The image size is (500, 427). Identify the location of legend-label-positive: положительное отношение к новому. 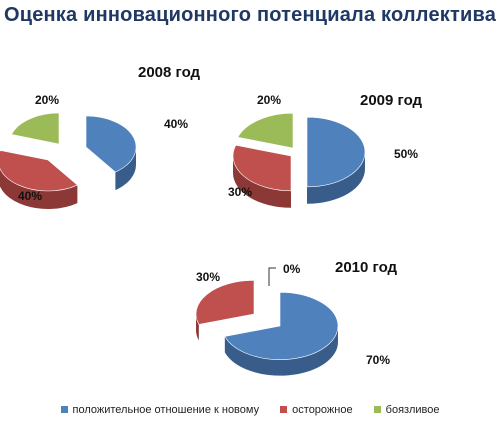
(166, 410).